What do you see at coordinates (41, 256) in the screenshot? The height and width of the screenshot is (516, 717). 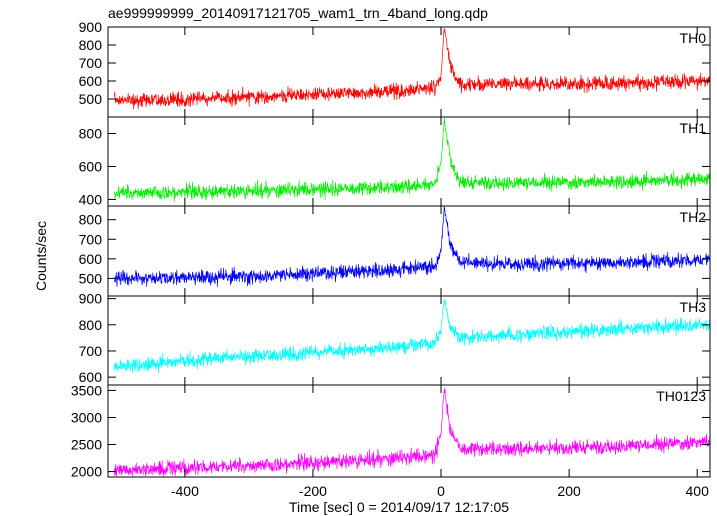 I see `y-axis-label: Counts/sec` at bounding box center [41, 256].